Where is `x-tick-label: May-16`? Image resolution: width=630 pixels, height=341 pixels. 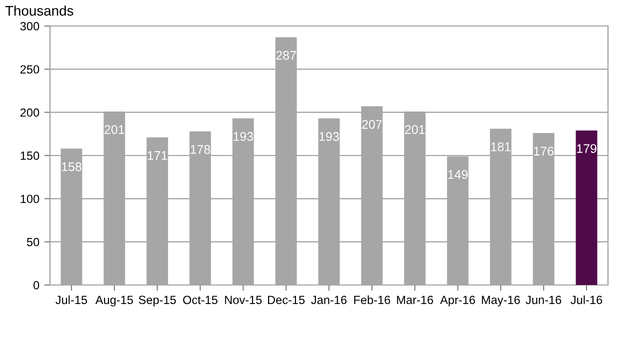
x-tick-label: May-16 is located at coordinates (501, 301).